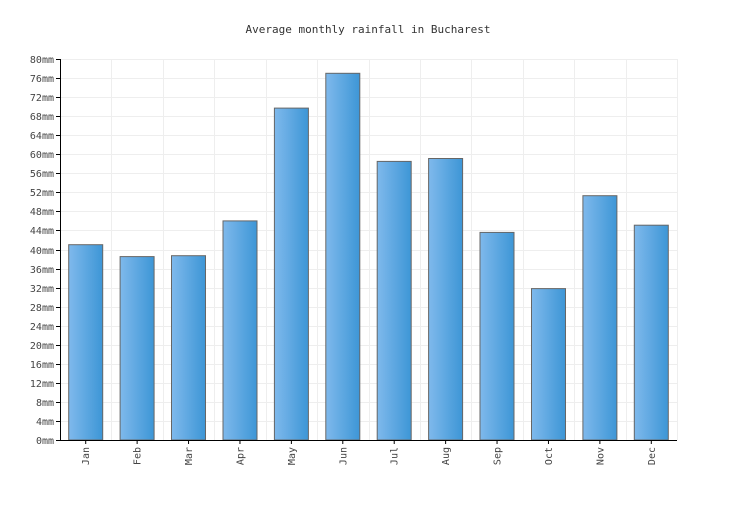 This screenshot has width=736, height=505. Describe the element at coordinates (549, 456) in the screenshot. I see `x-tick-label: Oct` at that location.